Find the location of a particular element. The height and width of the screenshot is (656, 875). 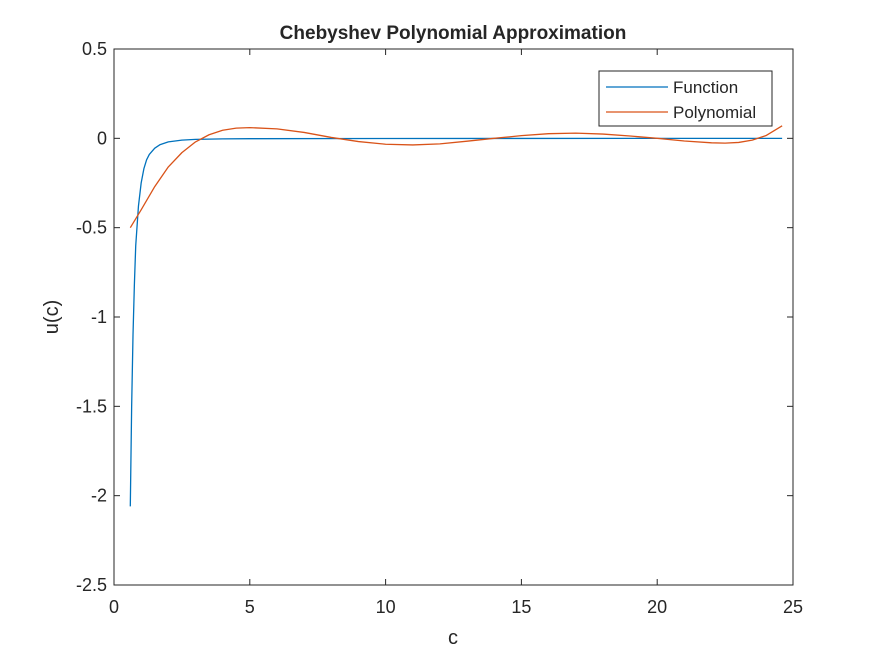

y-tick-label: -2 is located at coordinates (99, 496).